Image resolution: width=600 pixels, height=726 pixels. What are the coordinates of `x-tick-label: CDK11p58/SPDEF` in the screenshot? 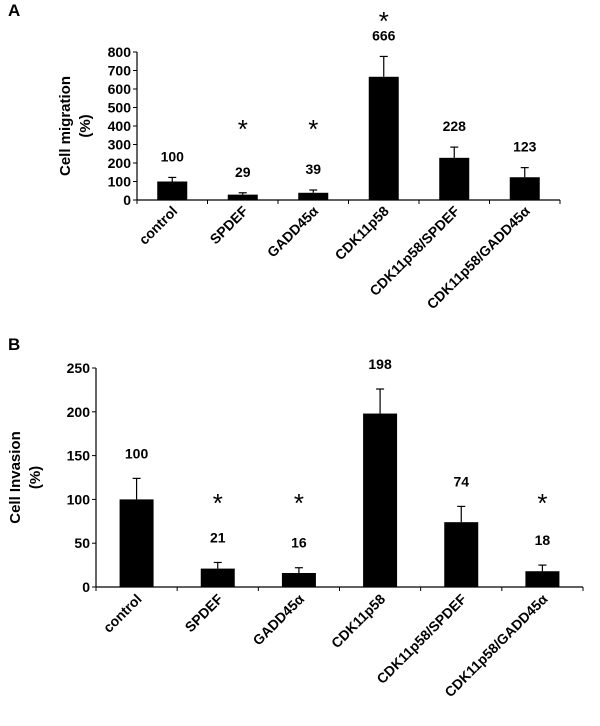 It's located at (421, 638).